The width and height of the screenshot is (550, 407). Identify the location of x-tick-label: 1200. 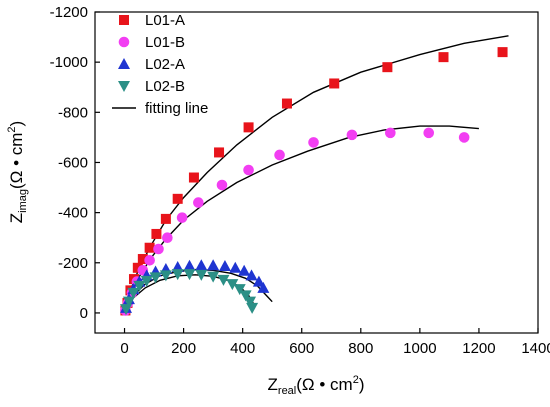
(478, 348).